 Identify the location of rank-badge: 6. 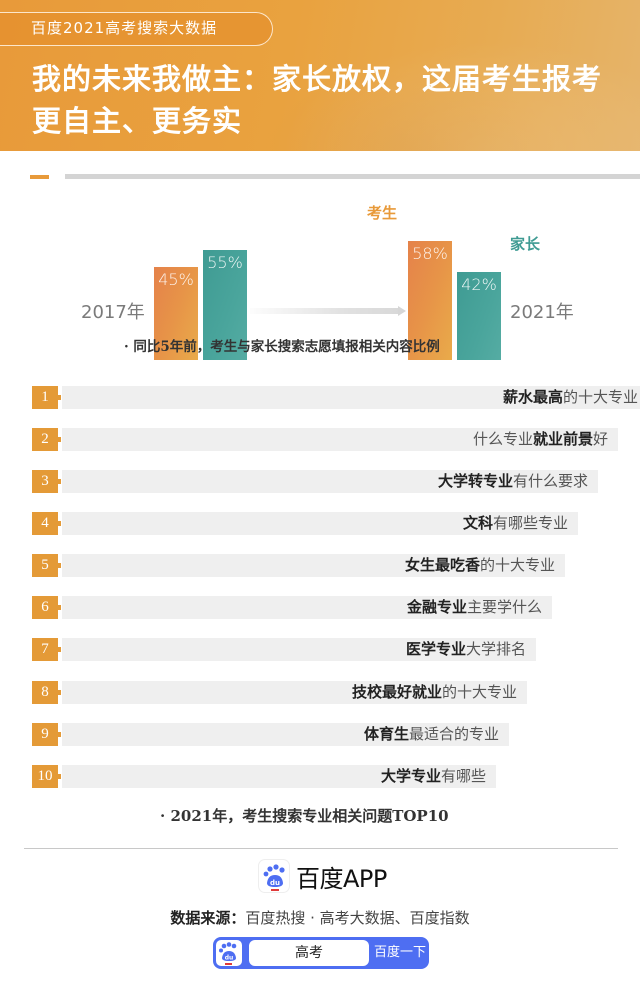
(46, 607).